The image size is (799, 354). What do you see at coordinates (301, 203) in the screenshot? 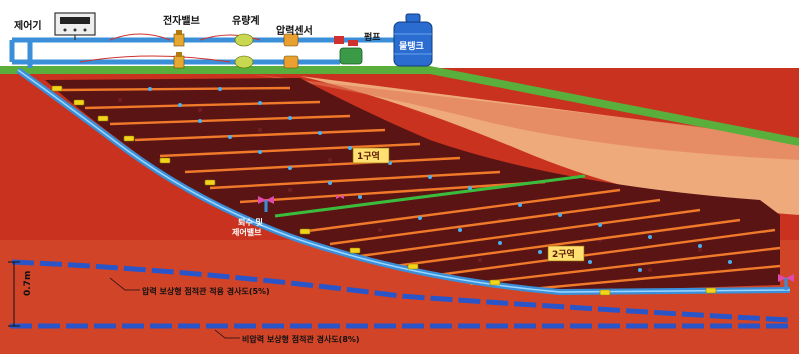
I see `drain-control-valve` at bounding box center [301, 203].